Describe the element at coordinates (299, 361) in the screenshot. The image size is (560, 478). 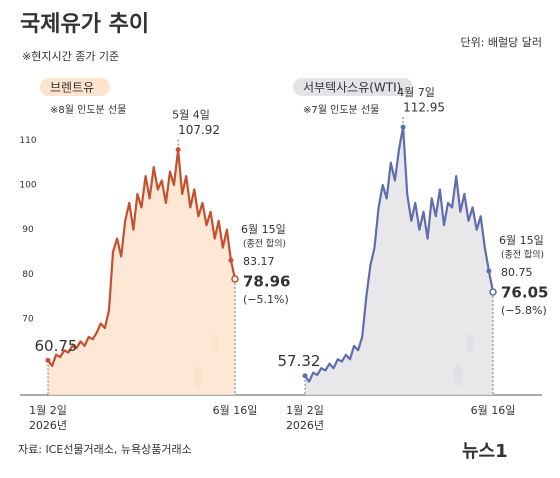
I see `first-value: 57.32` at that location.